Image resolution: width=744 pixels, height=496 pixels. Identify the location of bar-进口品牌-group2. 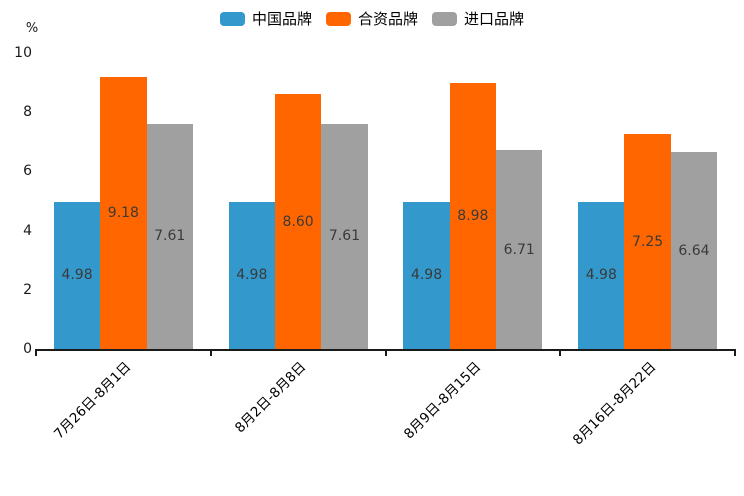
(519, 249).